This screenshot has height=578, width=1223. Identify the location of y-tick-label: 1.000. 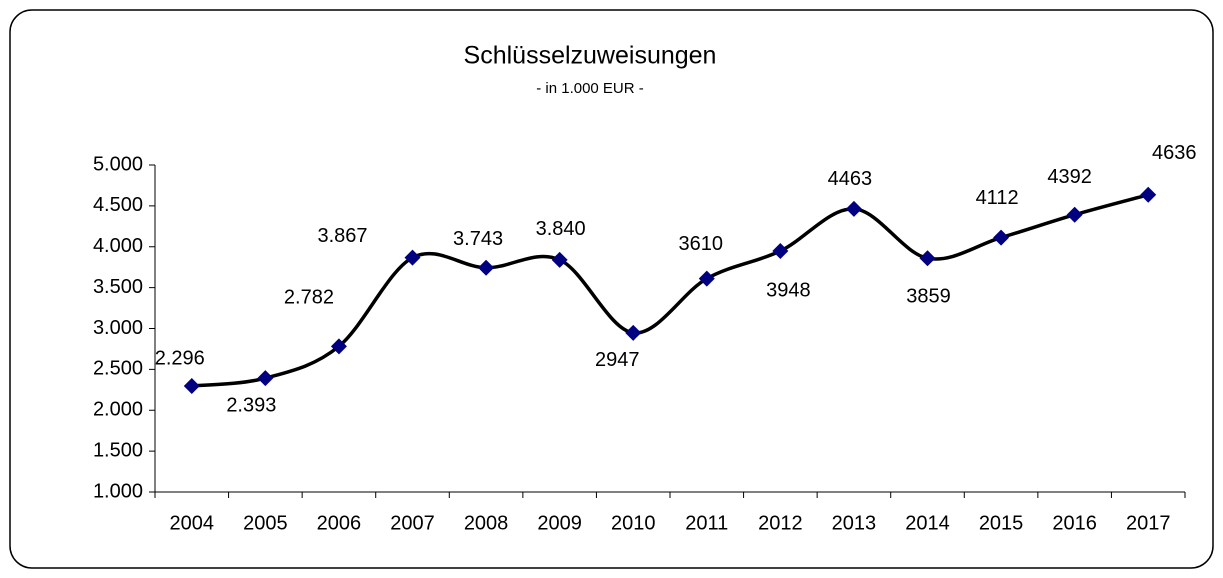
(118, 491).